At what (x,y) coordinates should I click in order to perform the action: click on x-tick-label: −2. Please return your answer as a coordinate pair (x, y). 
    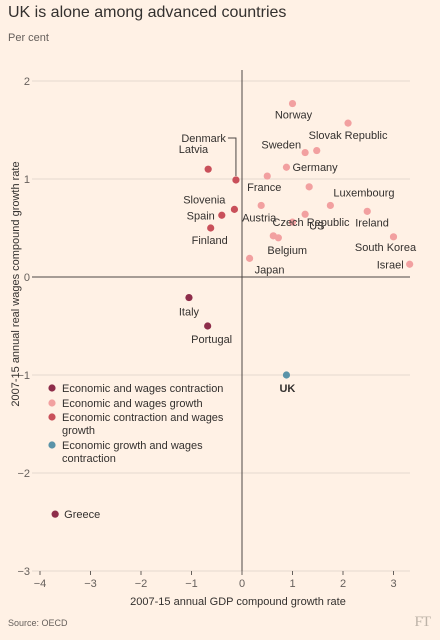
    Looking at the image, I should click on (141, 584).